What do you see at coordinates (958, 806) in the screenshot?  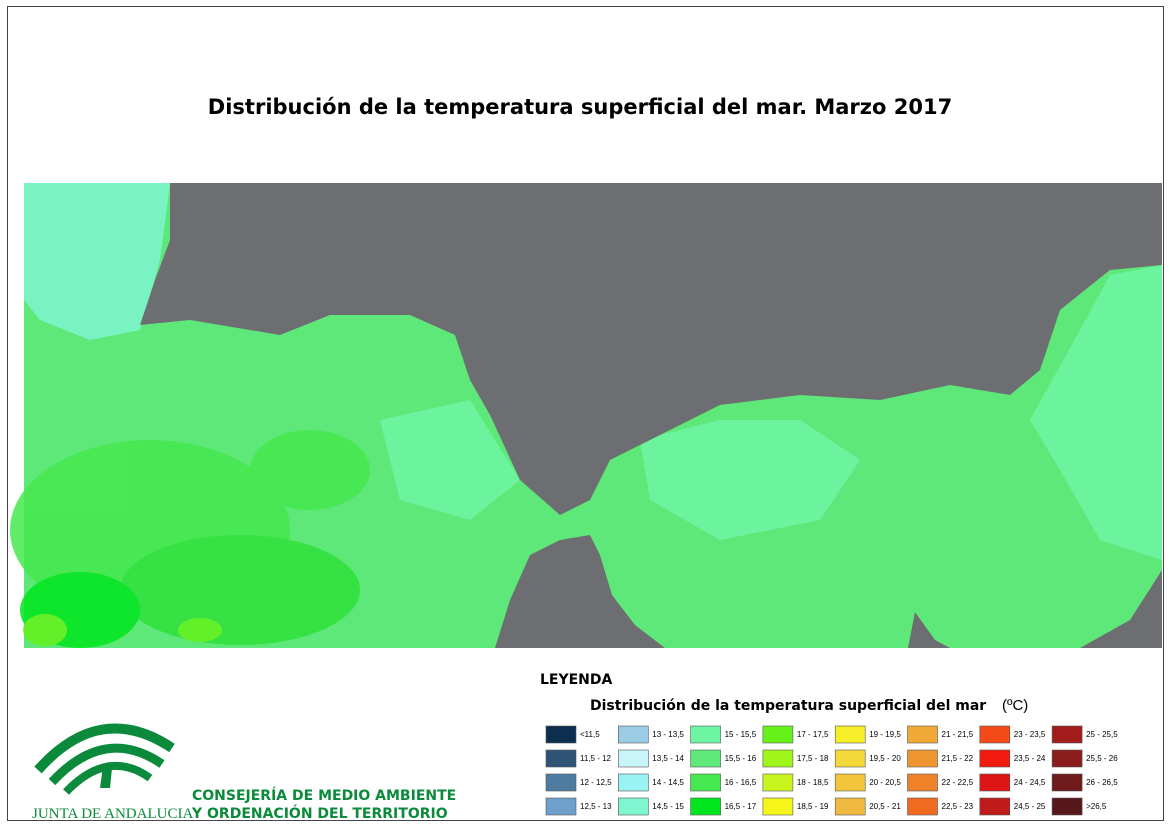 I see `legend-label: 22,5 - 23` at bounding box center [958, 806].